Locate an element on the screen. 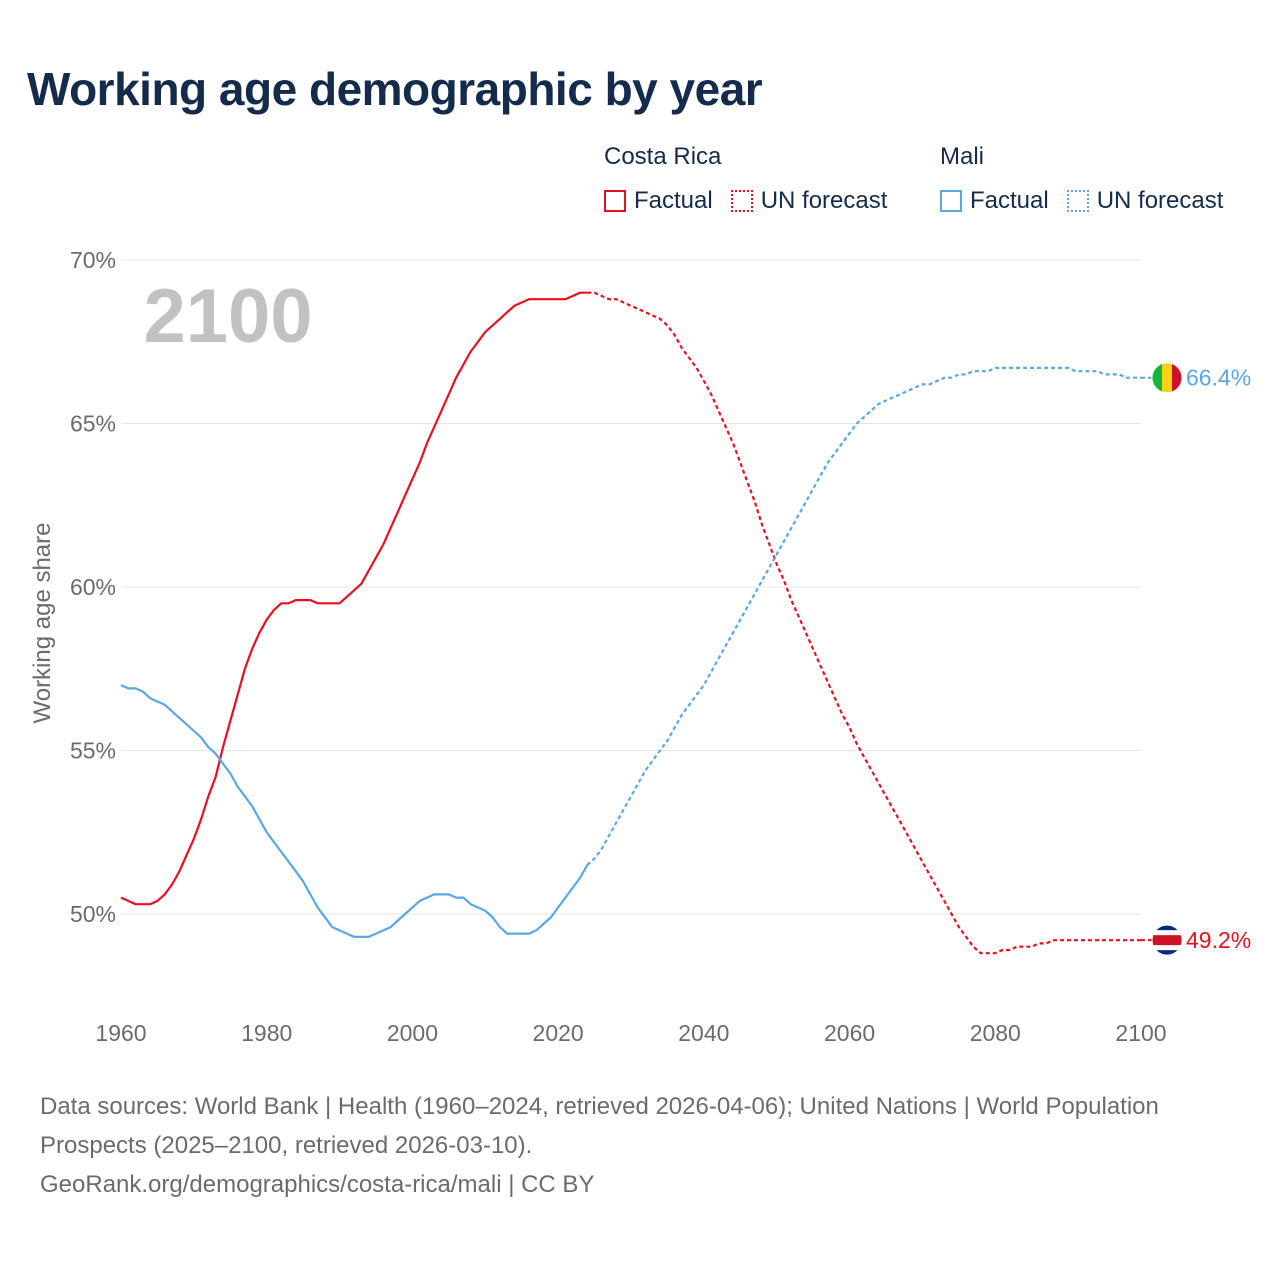 This screenshot has width=1280, height=1280. x-axis-ticks: 1960 1980 2000 2020 2040 2060 2080 2100 is located at coordinates (630, 1033).